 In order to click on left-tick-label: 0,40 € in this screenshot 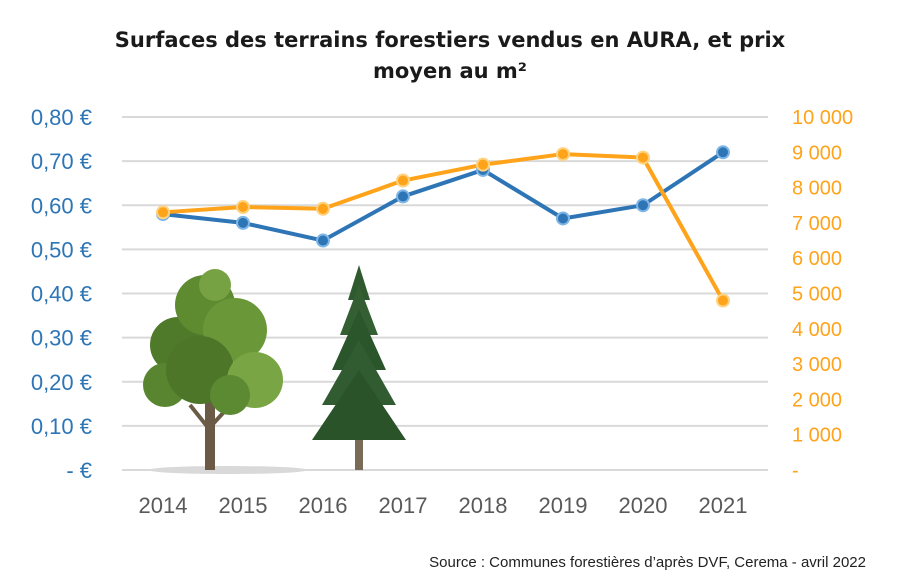, I will do `click(61, 294)`.